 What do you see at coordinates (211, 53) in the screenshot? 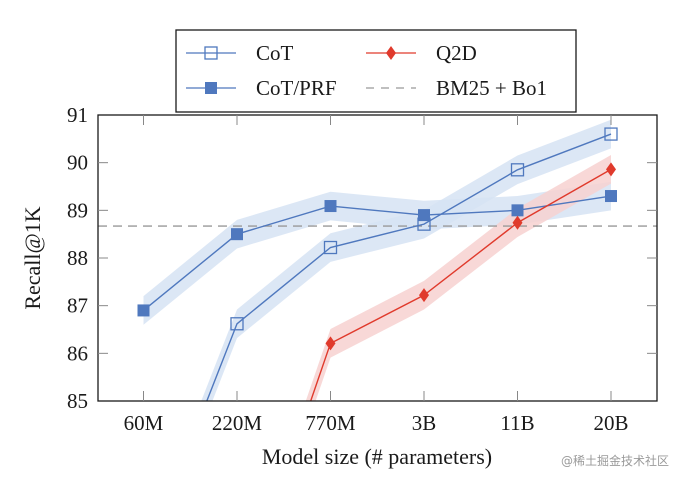
I see `open-square-icon` at bounding box center [211, 53].